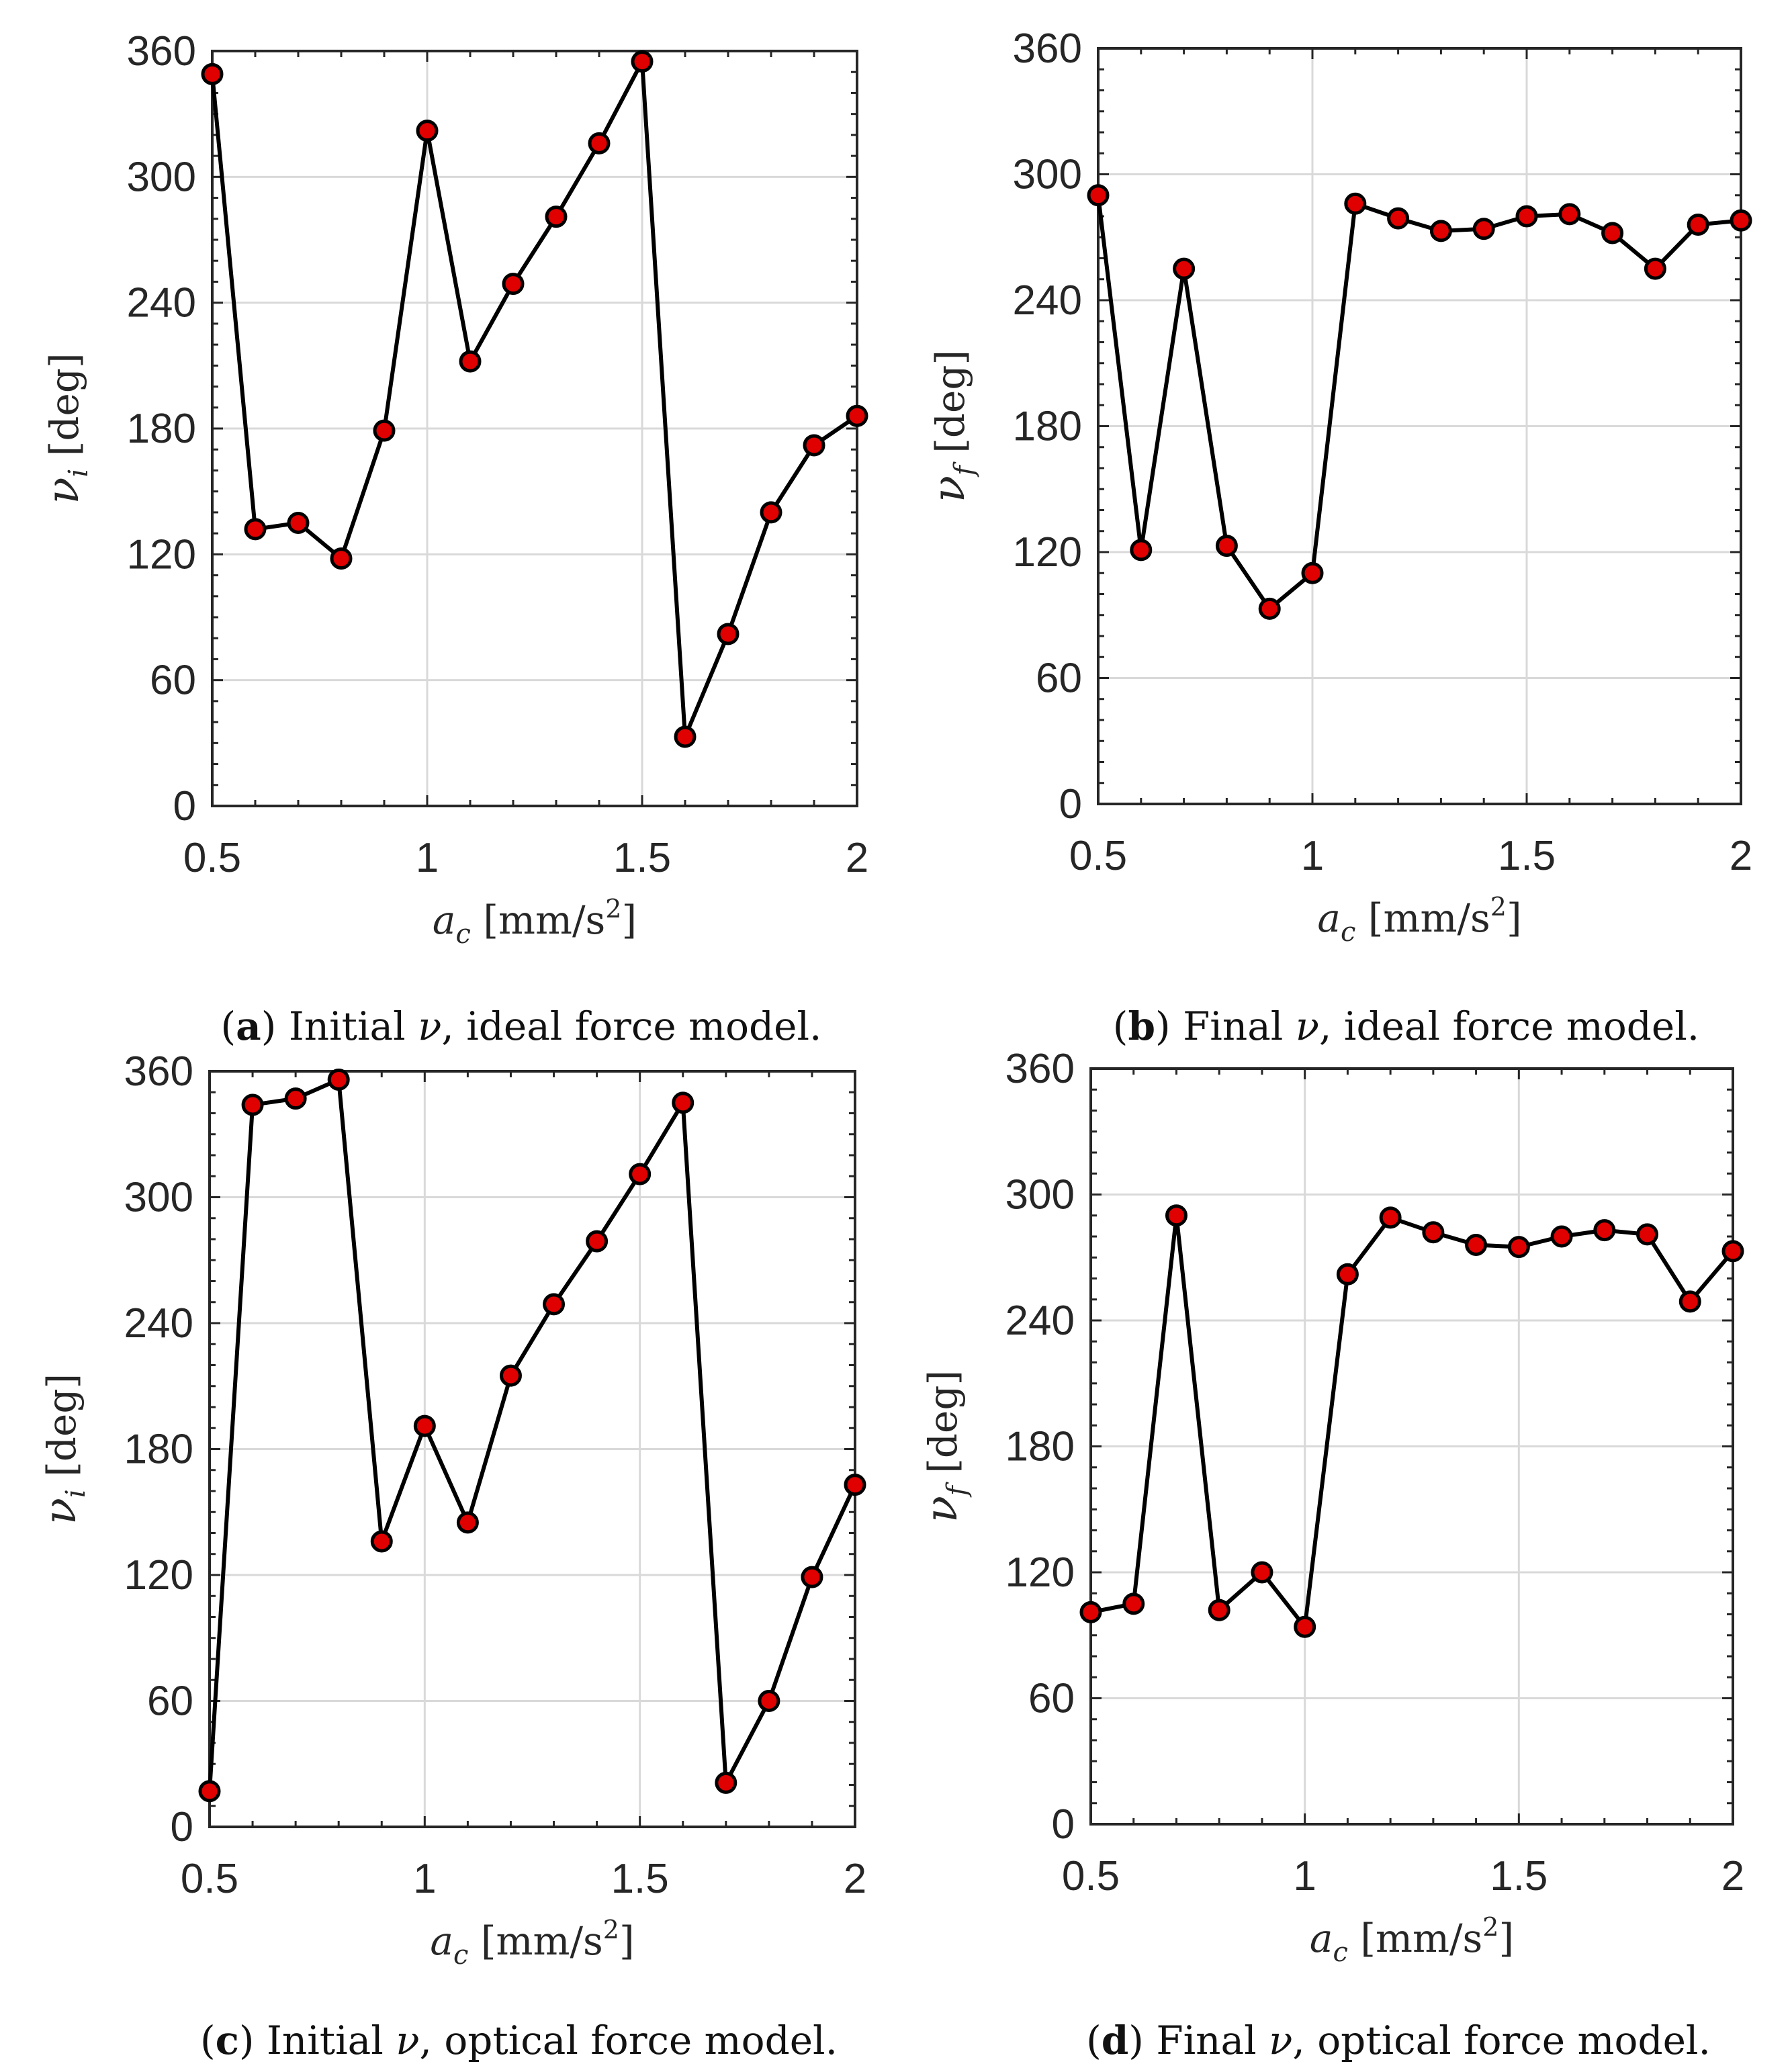 This screenshot has height=2070, width=1792. What do you see at coordinates (1040, 1573) in the screenshot?
I see `y-tick-label: 120` at bounding box center [1040, 1573].